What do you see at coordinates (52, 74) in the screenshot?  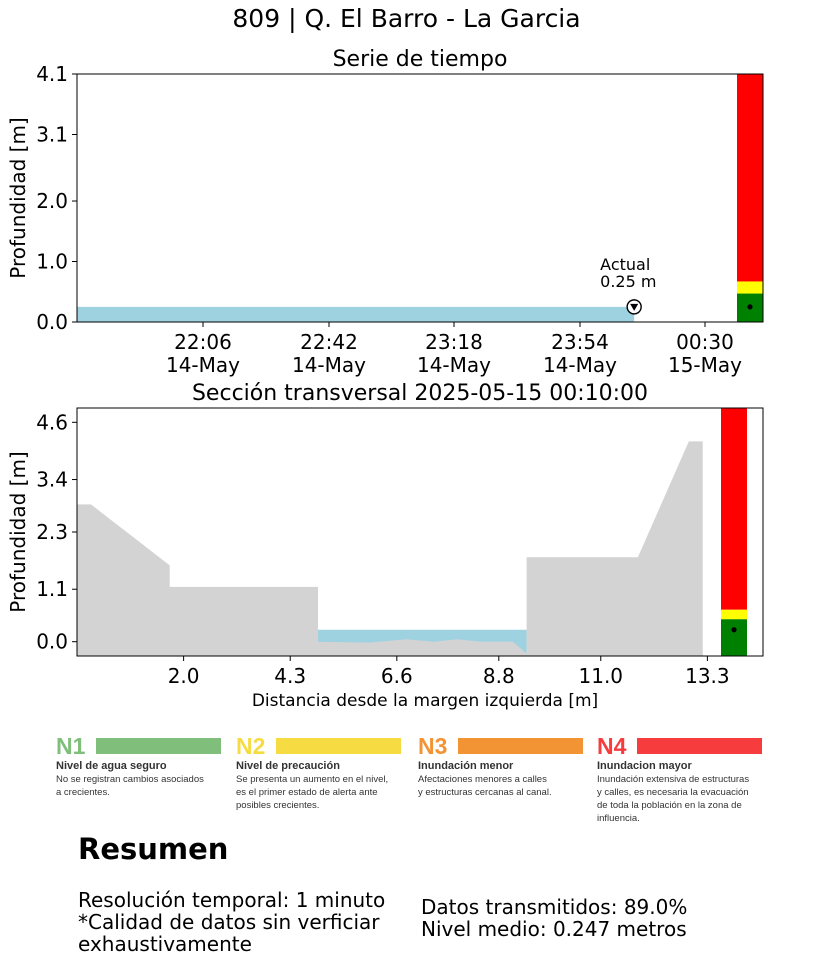 I see `y-tick-label: 4.1` at bounding box center [52, 74].